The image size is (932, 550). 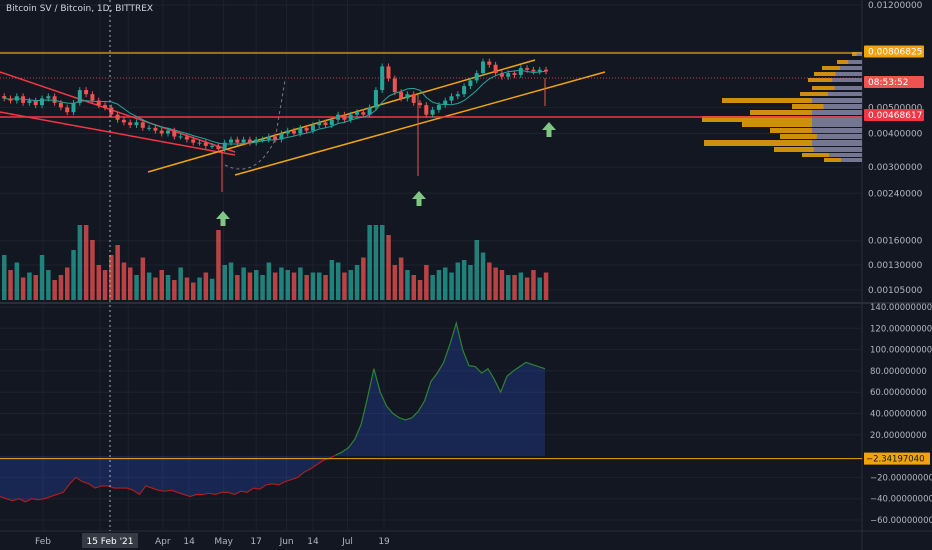 I want to click on channel-lower-line, so click(x=420, y=123).